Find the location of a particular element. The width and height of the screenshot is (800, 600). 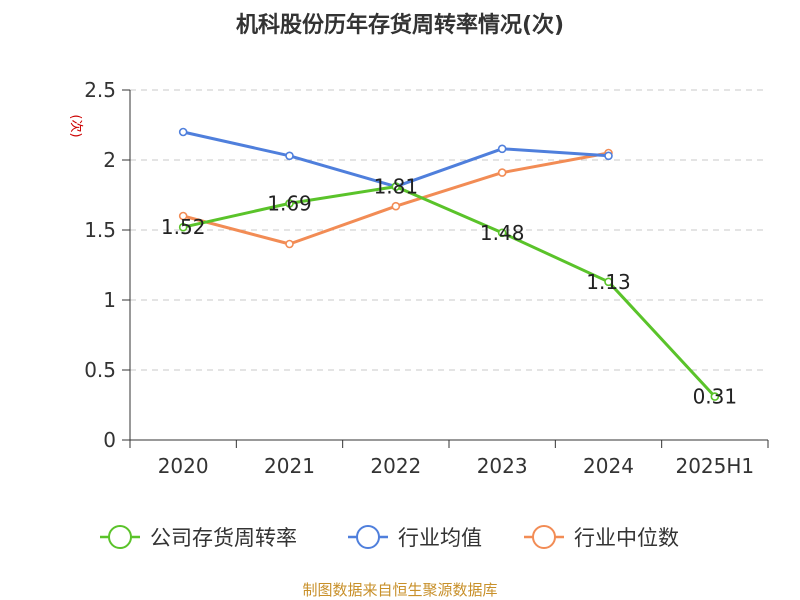

legend-item-0: 公司存货周转率 is located at coordinates (198, 537).